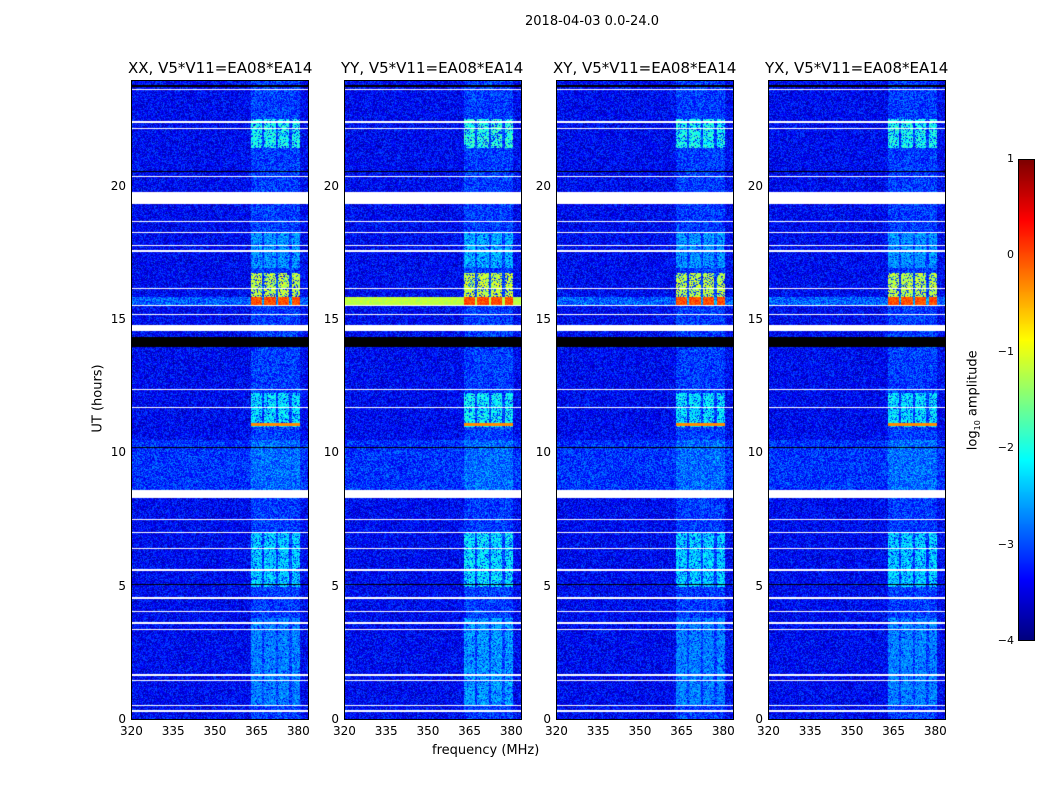  I want to click on y-axis-label: UT (hours), so click(98, 398).